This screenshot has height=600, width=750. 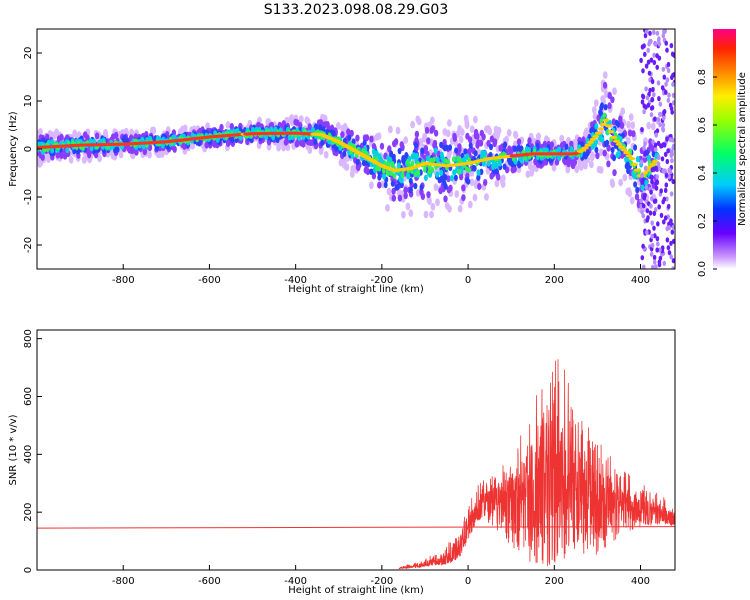 I want to click on snr-baseline, so click(x=356, y=527).